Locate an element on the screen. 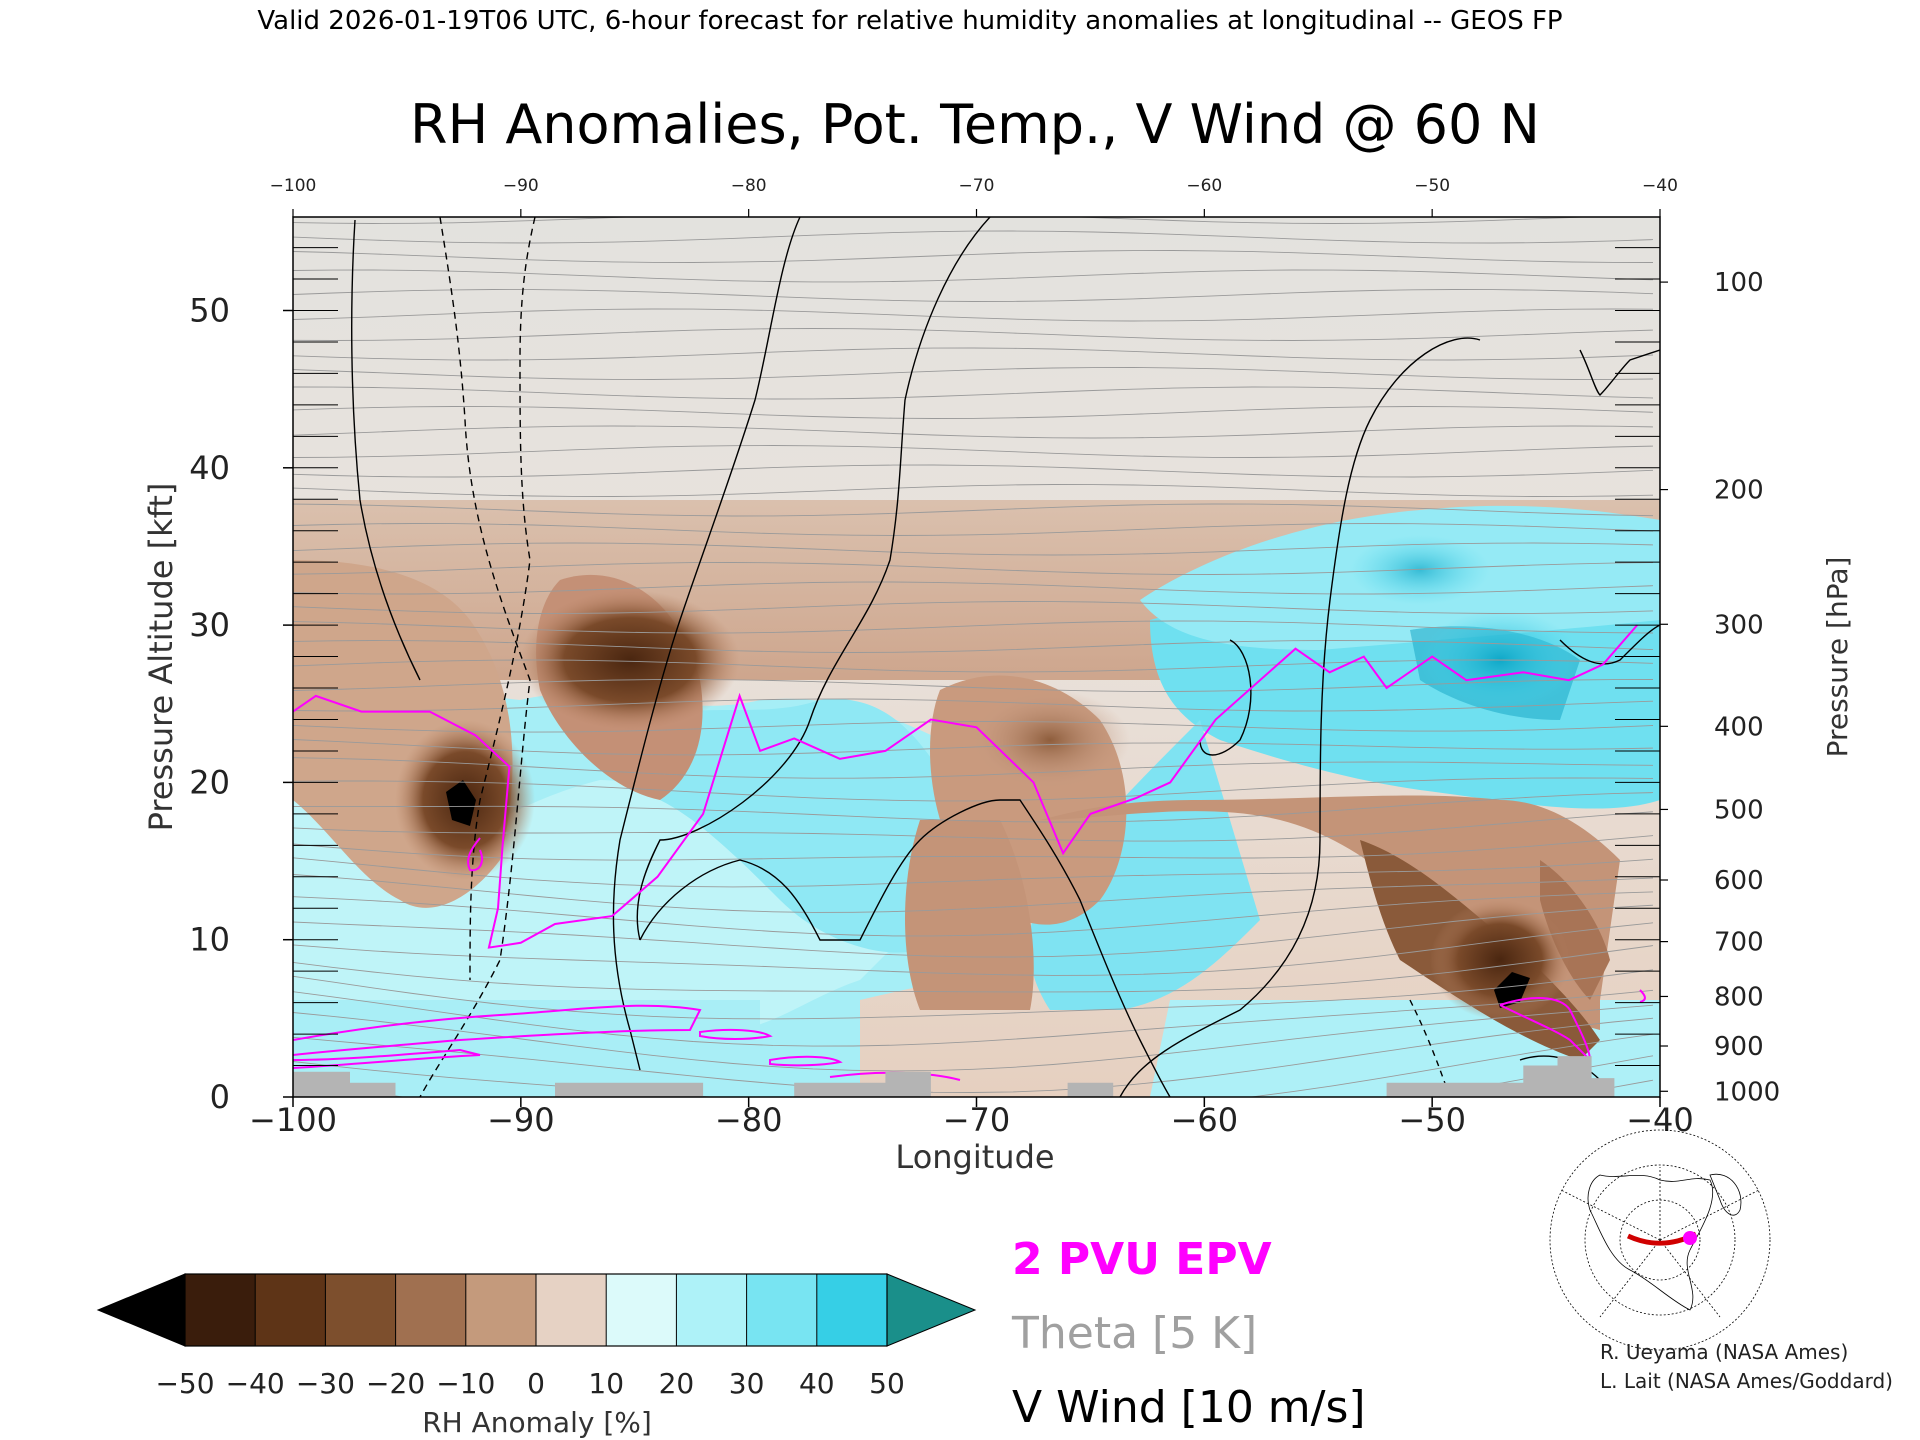  y-tick-label: 10 is located at coordinates (209, 940).